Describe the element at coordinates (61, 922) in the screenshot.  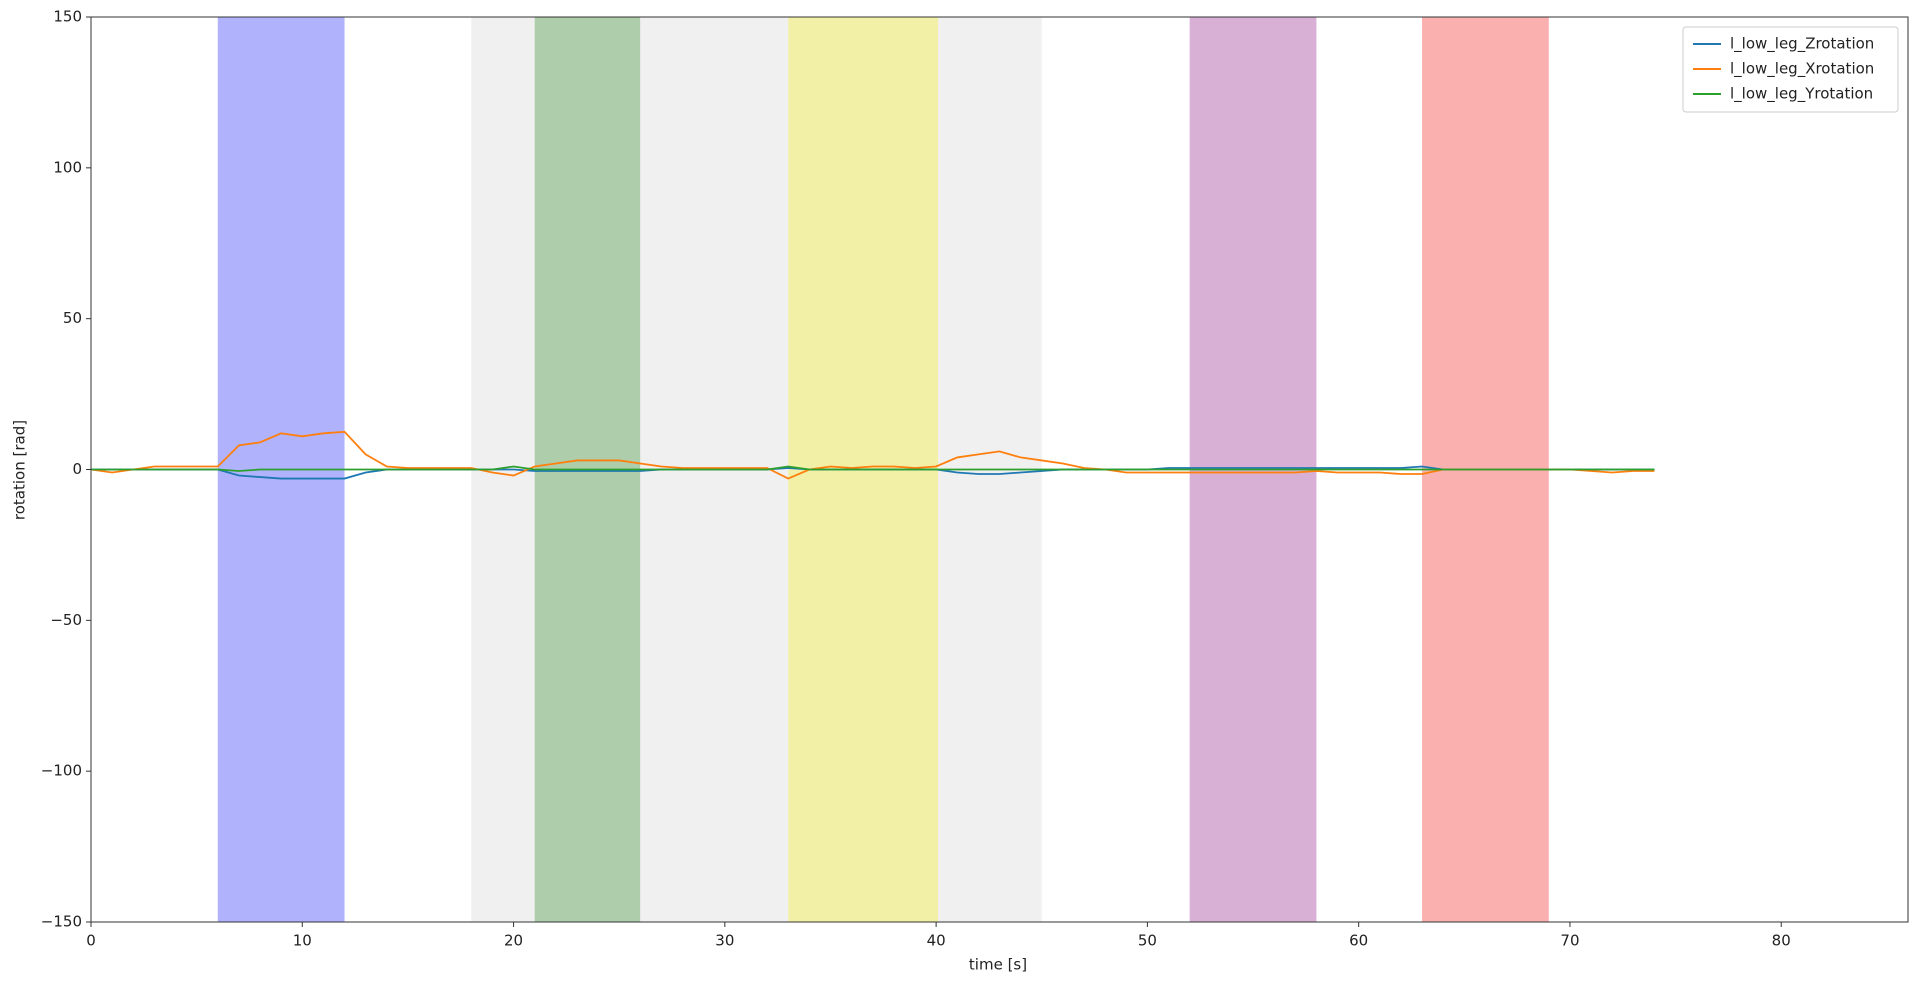
I see `y-tick-label: −150` at that location.